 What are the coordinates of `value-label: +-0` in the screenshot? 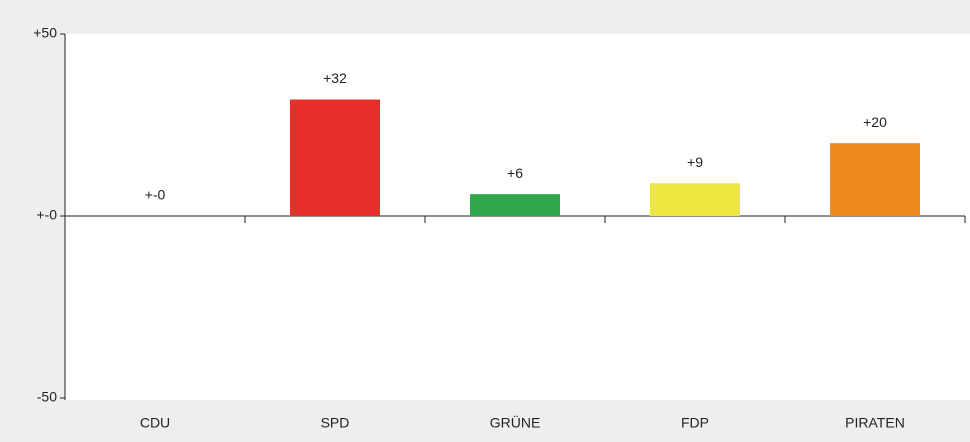 It's located at (155, 195).